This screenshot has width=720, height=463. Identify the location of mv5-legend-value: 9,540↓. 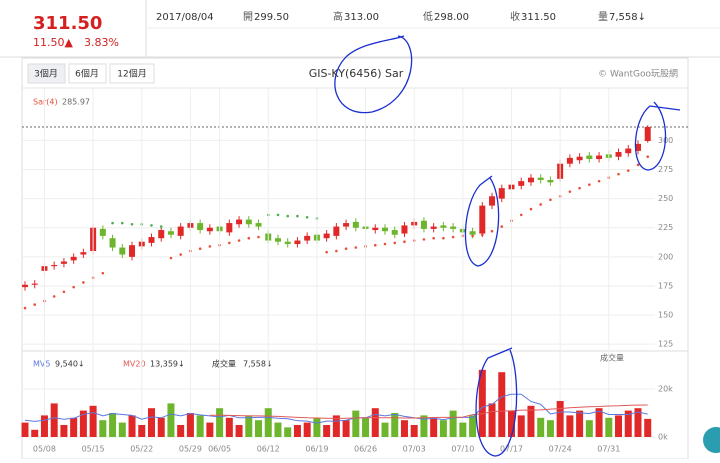
(70, 364).